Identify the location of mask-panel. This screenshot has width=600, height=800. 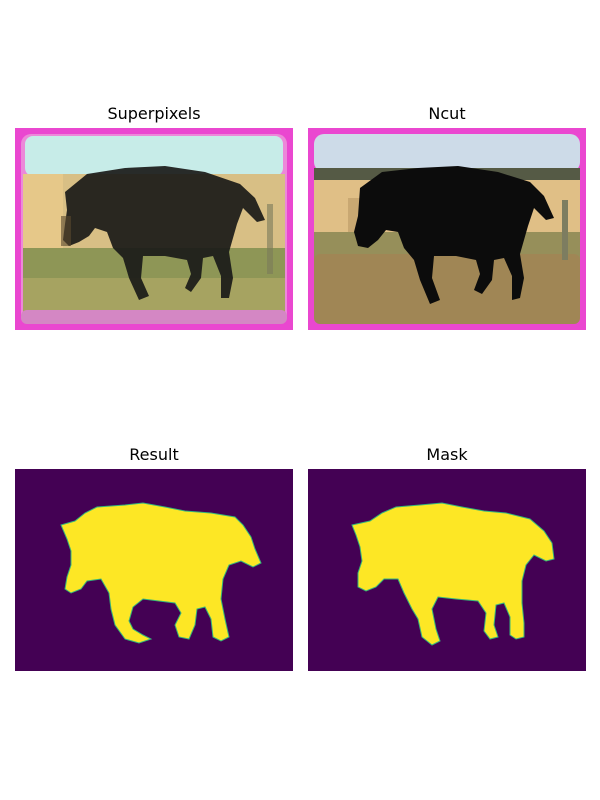
(447, 570).